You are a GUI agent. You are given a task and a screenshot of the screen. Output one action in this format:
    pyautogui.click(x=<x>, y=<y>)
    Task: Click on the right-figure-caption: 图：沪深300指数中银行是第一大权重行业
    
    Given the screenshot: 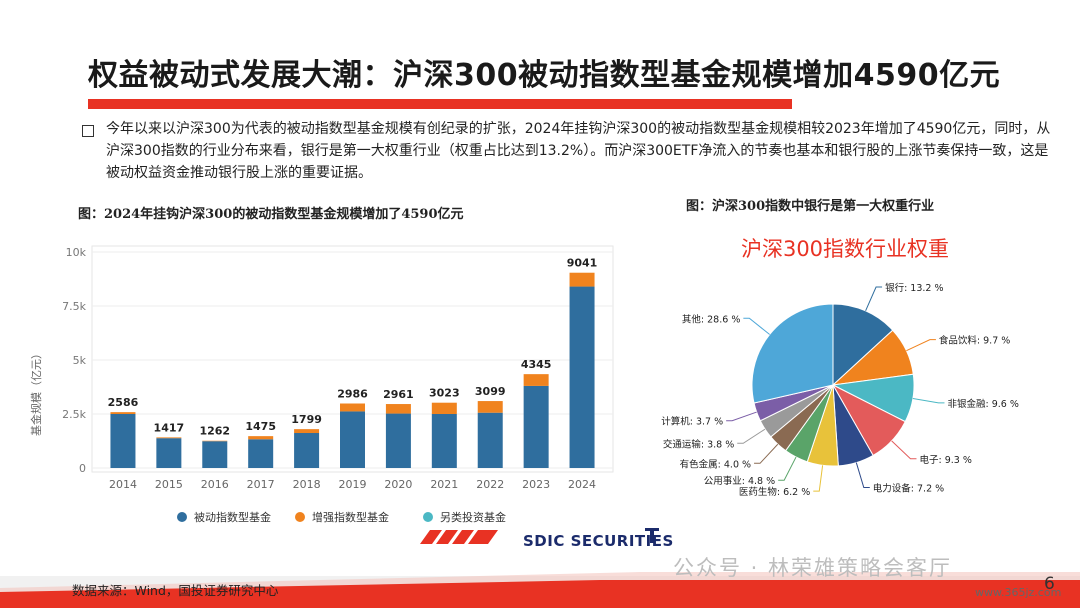 What is the action you would take?
    pyautogui.click(x=810, y=206)
    